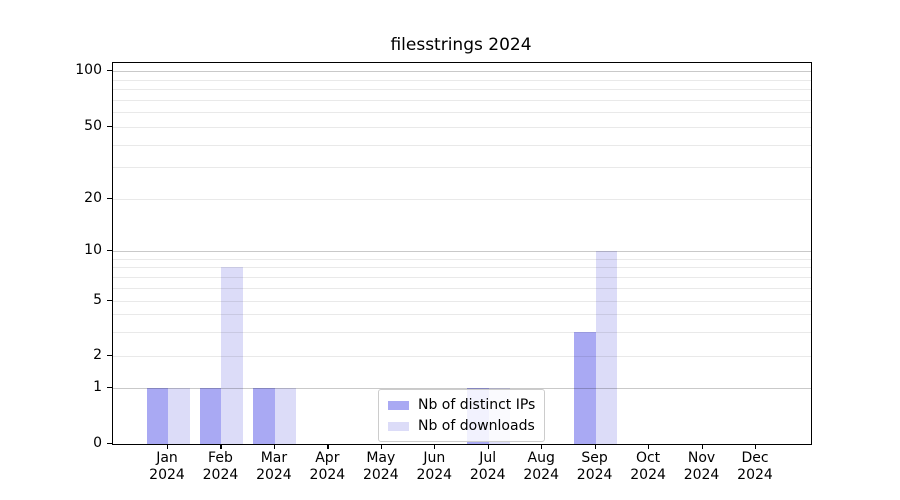  What do you see at coordinates (93, 250) in the screenshot?
I see `y-tick-label-10: 10` at bounding box center [93, 250].